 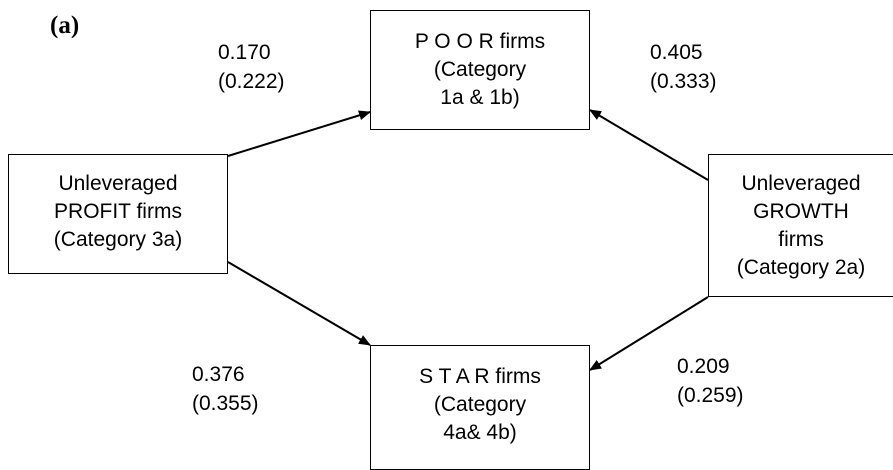 I want to click on node-poor-firms: P O O R firms (Category 1a & 1b), so click(x=480, y=70).